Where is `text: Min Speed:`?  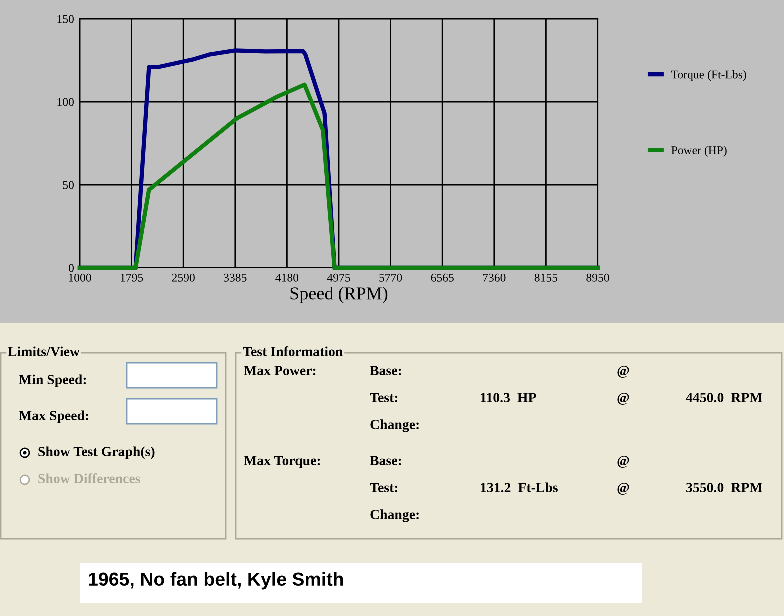
text: Min Speed: is located at coordinates (52, 381).